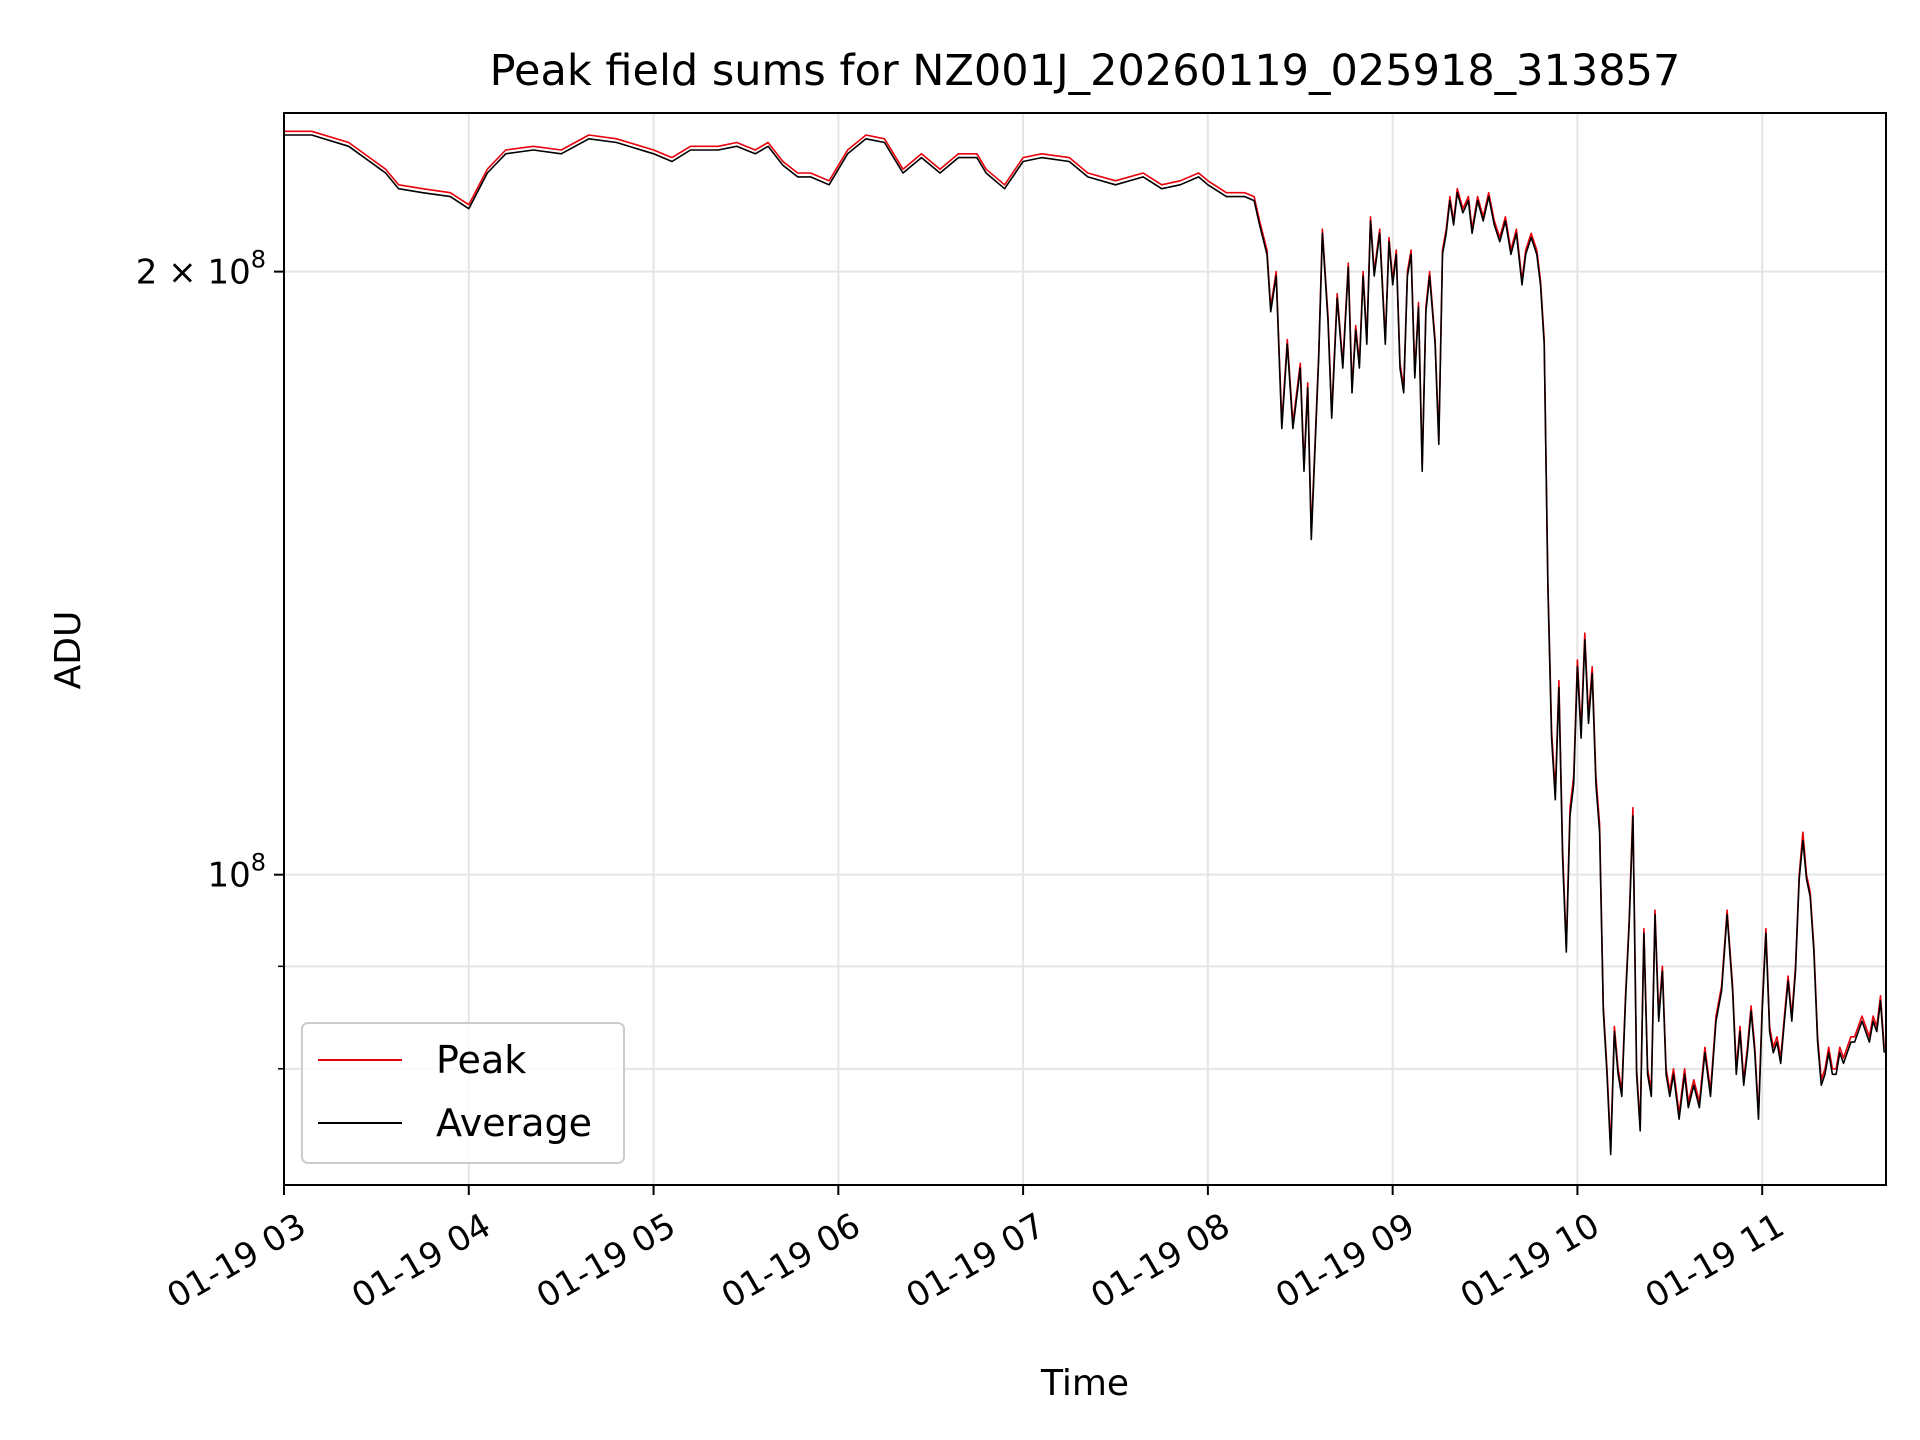 The height and width of the screenshot is (1440, 1920). What do you see at coordinates (514, 1123) in the screenshot?
I see `legend-label-average: Average` at bounding box center [514, 1123].